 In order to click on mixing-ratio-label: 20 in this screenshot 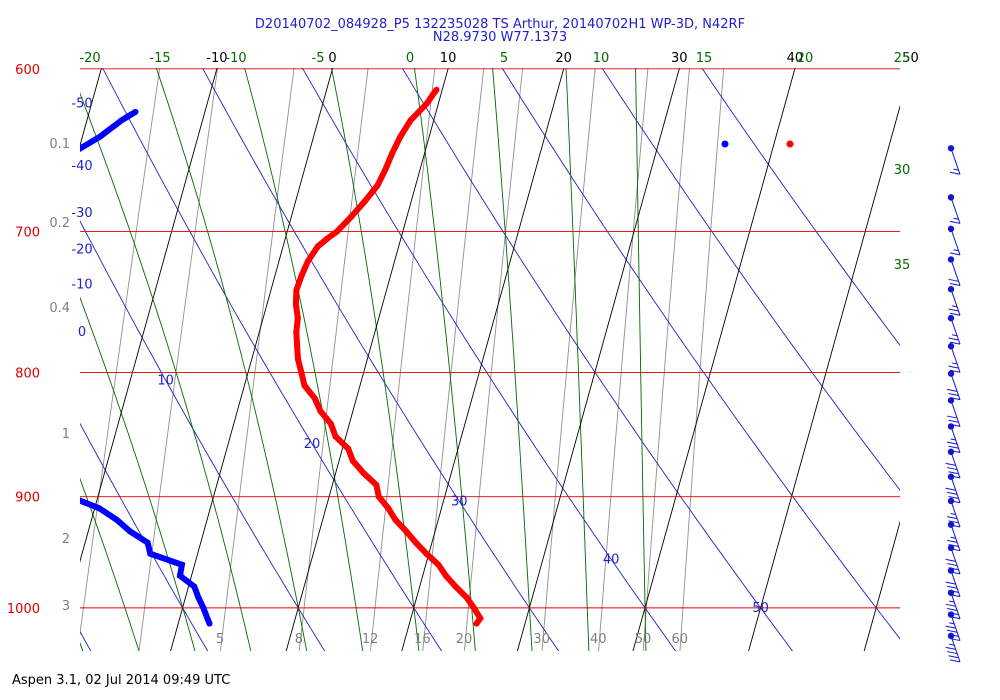, I will do `click(464, 639)`.